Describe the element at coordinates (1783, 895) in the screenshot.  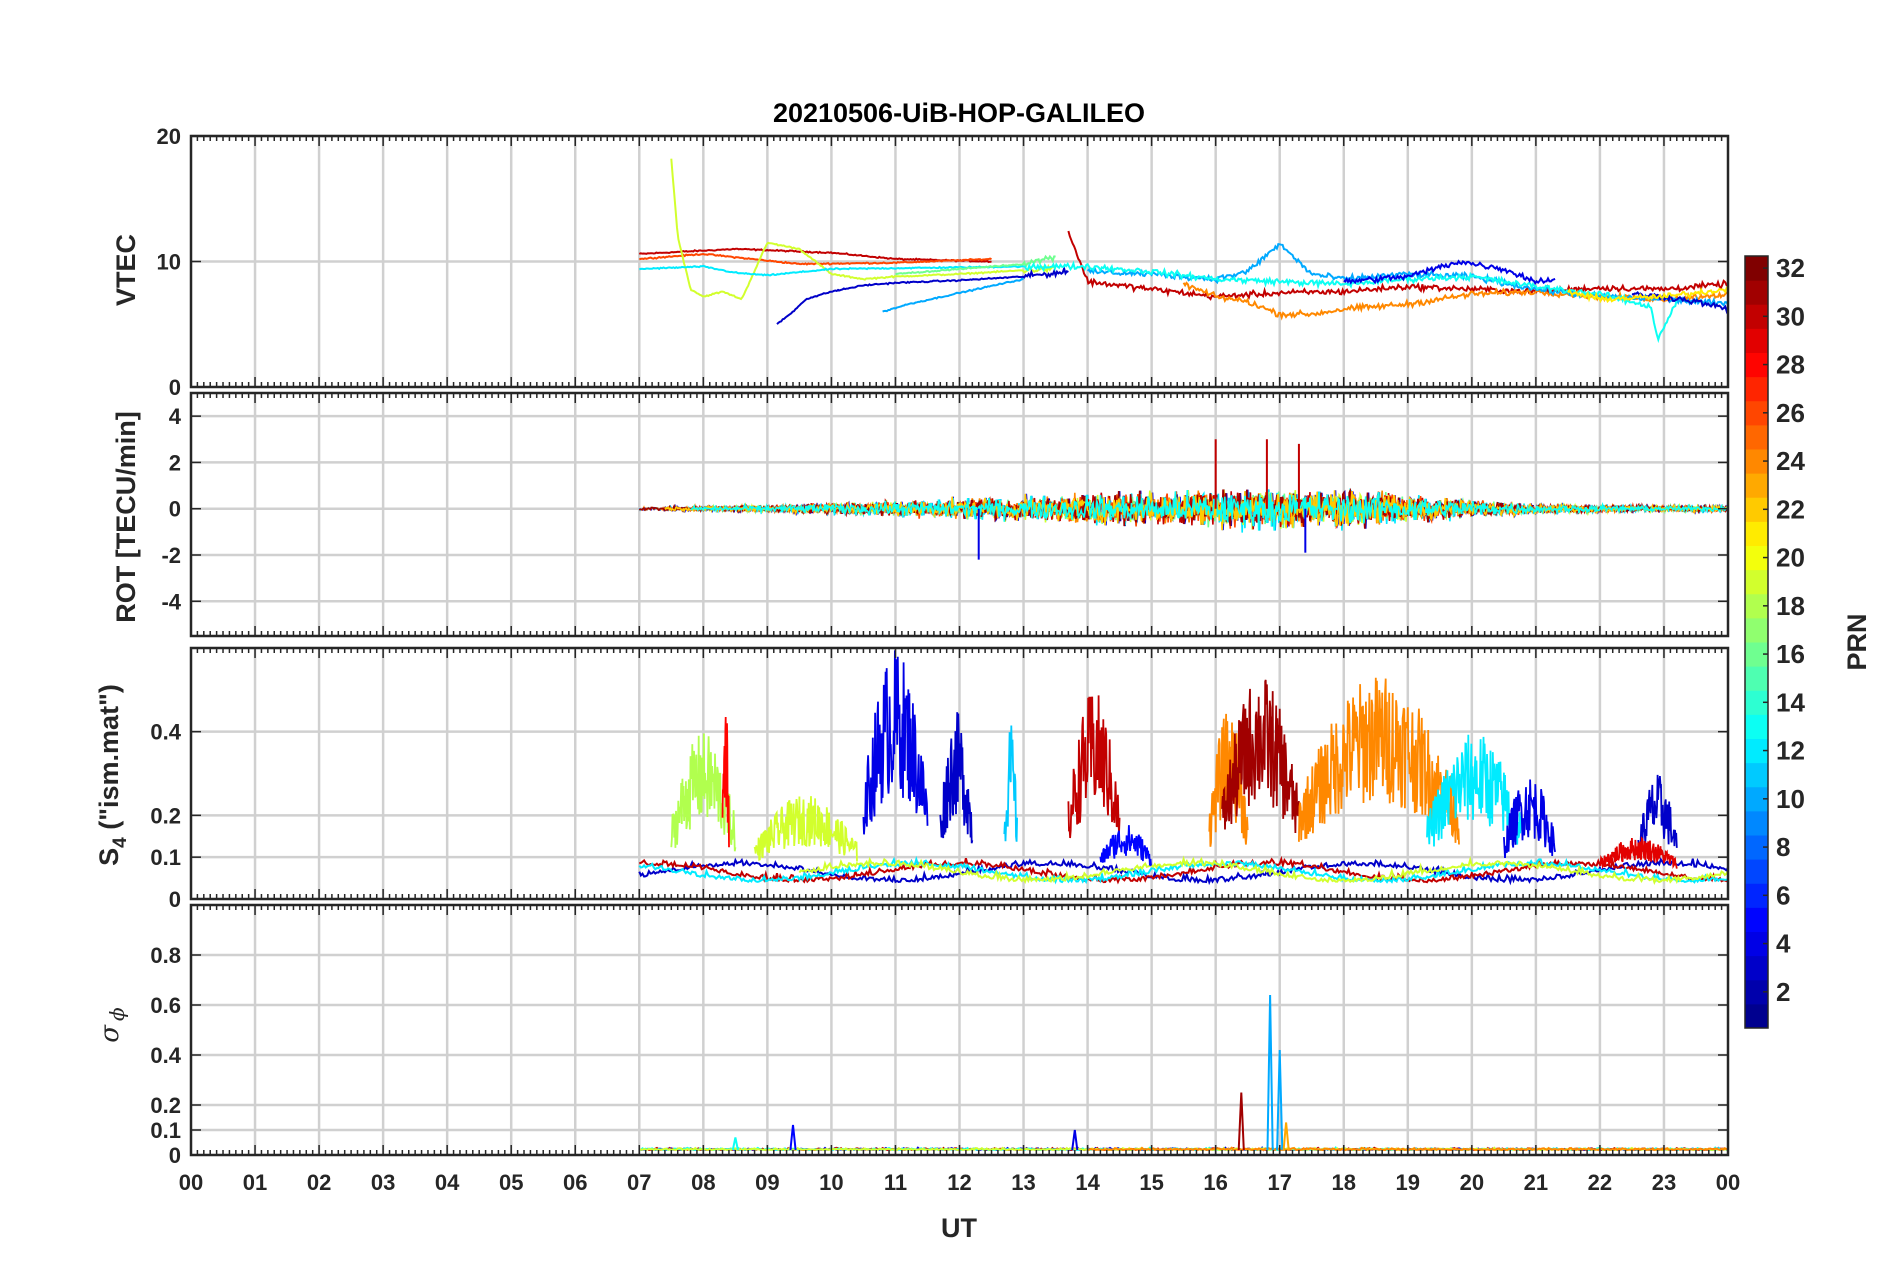
I see `colorbar-tick-label: 6` at that location.